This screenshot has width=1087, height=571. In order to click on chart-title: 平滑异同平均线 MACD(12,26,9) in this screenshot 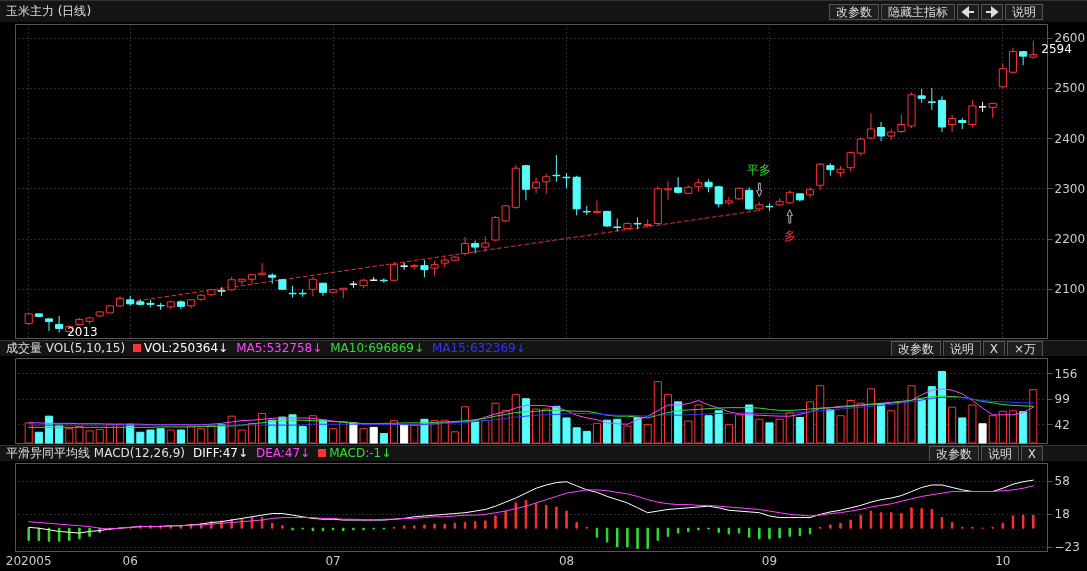, I will do `click(95, 453)`.